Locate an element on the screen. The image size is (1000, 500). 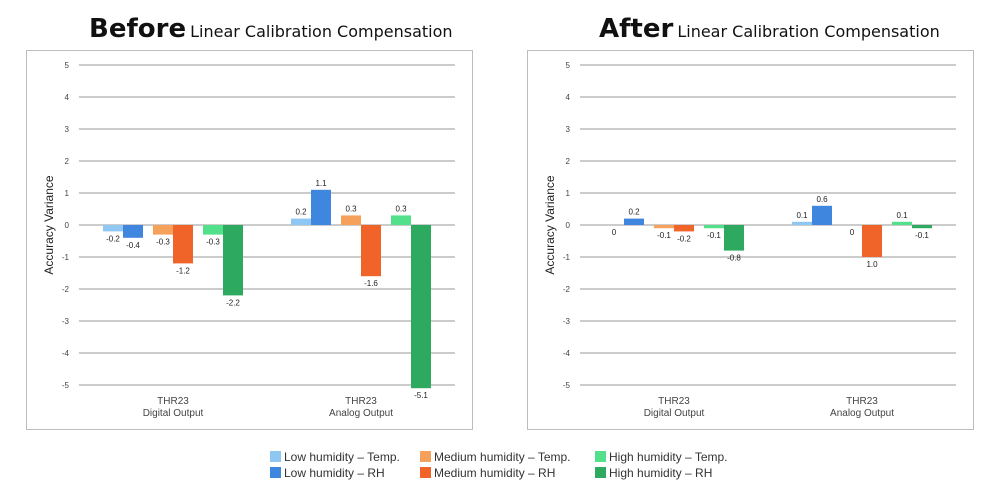
data-label: 0.2 is located at coordinates (634, 212).